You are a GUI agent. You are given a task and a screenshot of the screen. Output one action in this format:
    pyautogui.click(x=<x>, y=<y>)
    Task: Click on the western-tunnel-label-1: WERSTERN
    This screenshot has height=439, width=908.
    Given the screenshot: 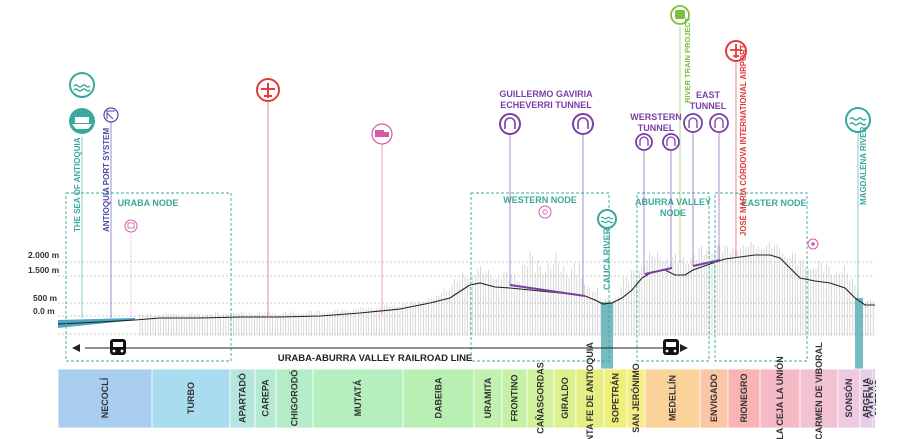 What is the action you would take?
    pyautogui.click(x=656, y=117)
    